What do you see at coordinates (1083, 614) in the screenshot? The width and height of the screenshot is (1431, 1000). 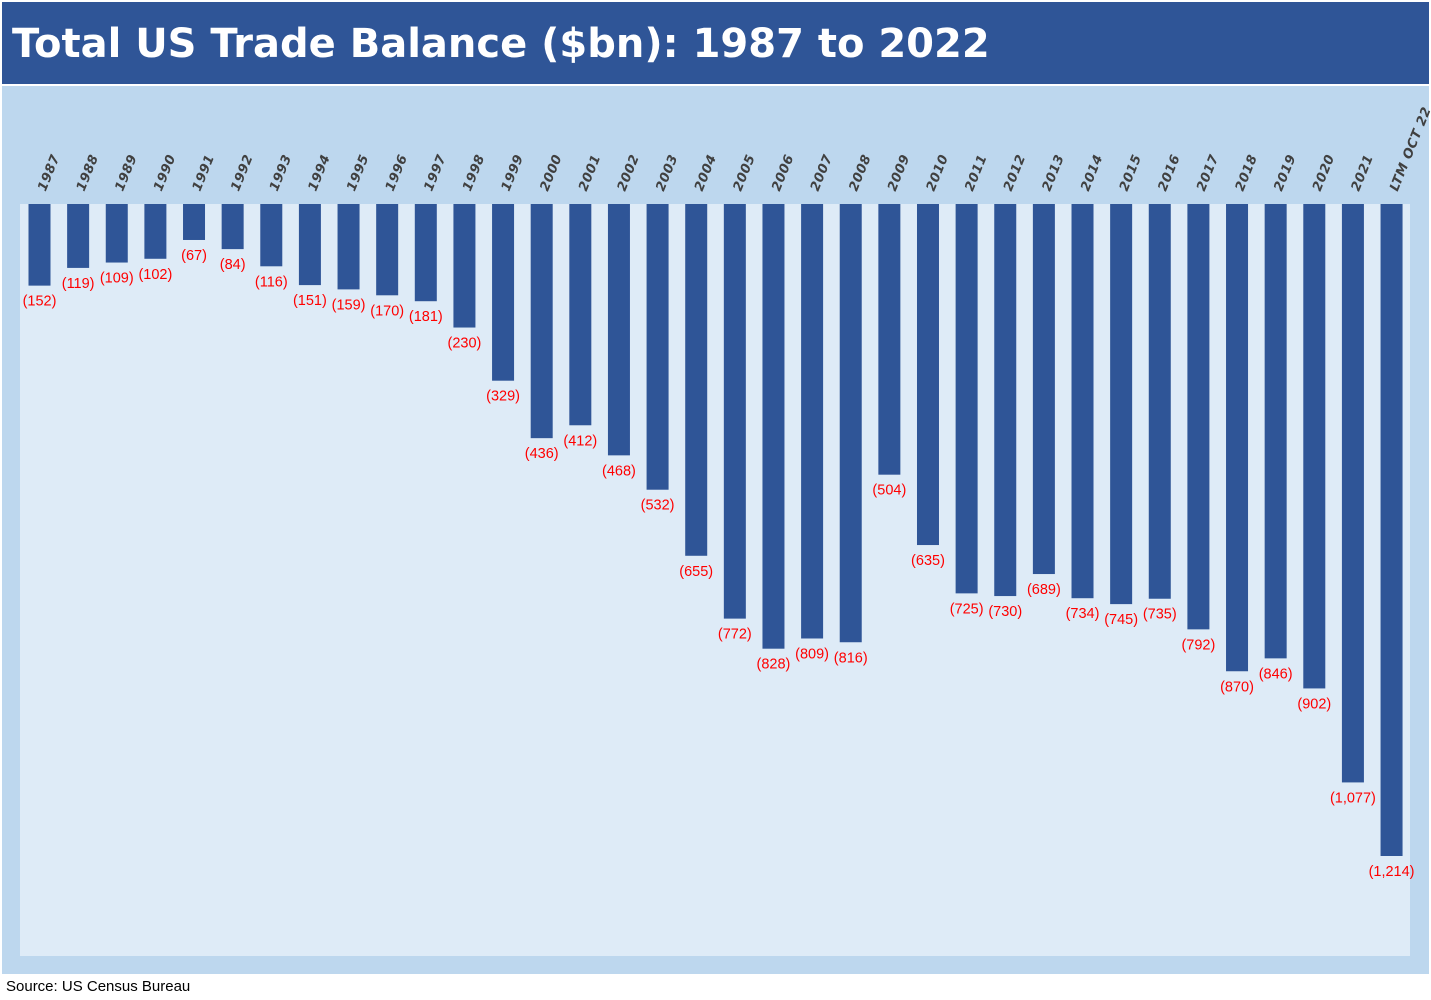 I see `value-label: (734)` at bounding box center [1083, 614].